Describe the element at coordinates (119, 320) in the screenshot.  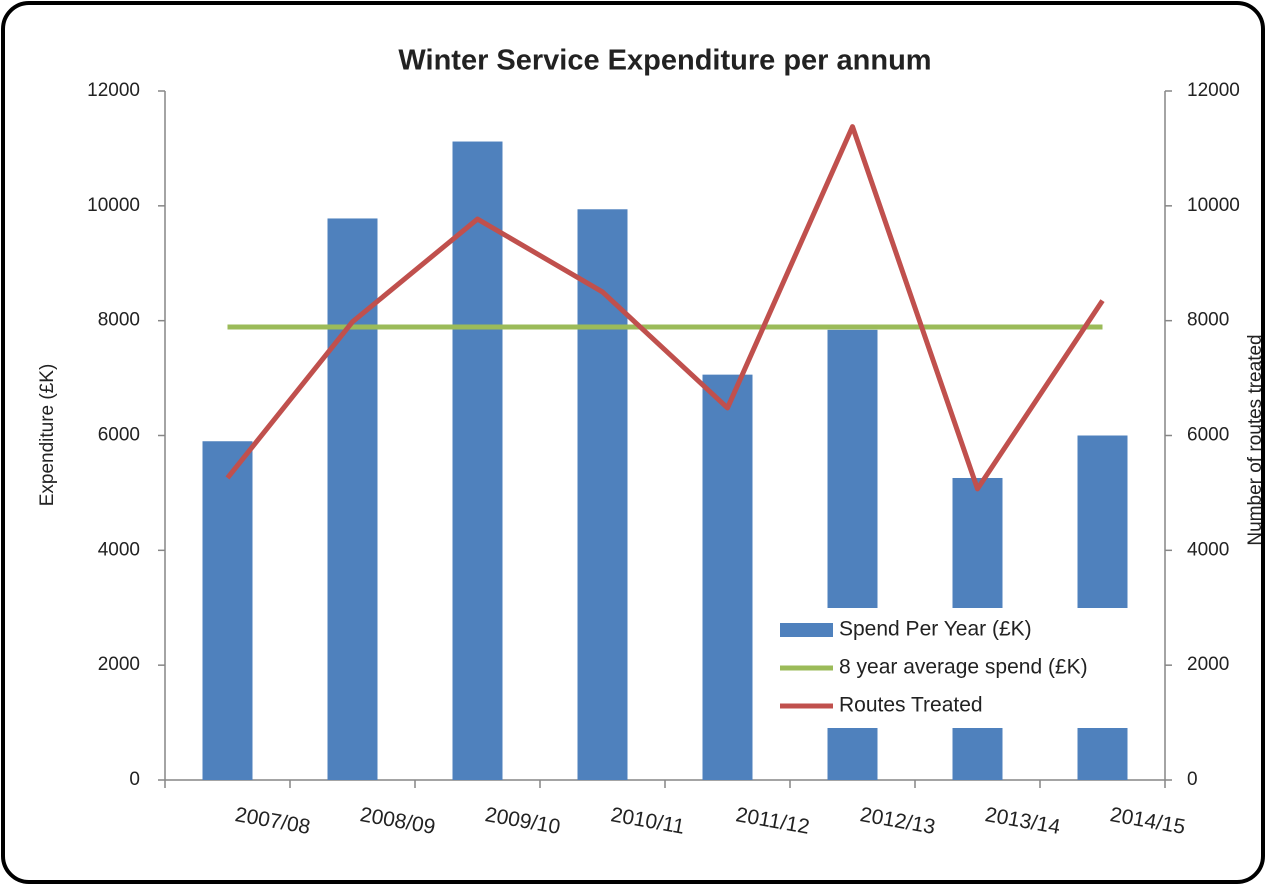
I see `y-tick-label: 8000` at that location.